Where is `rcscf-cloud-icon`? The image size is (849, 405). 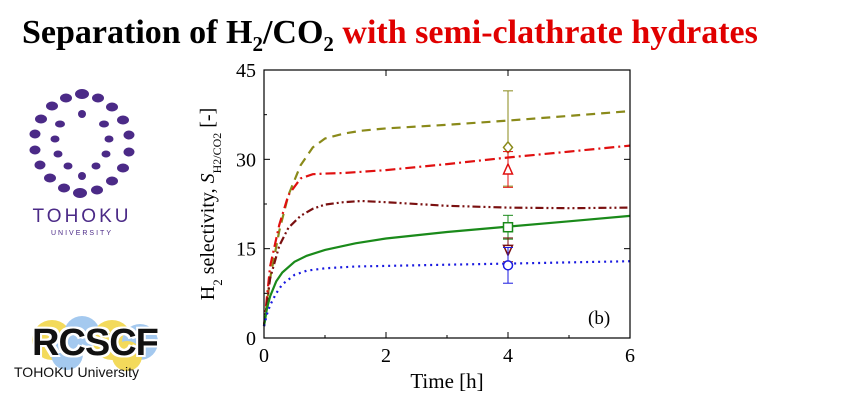 rcscf-cloud-icon is located at coordinates (95, 343).